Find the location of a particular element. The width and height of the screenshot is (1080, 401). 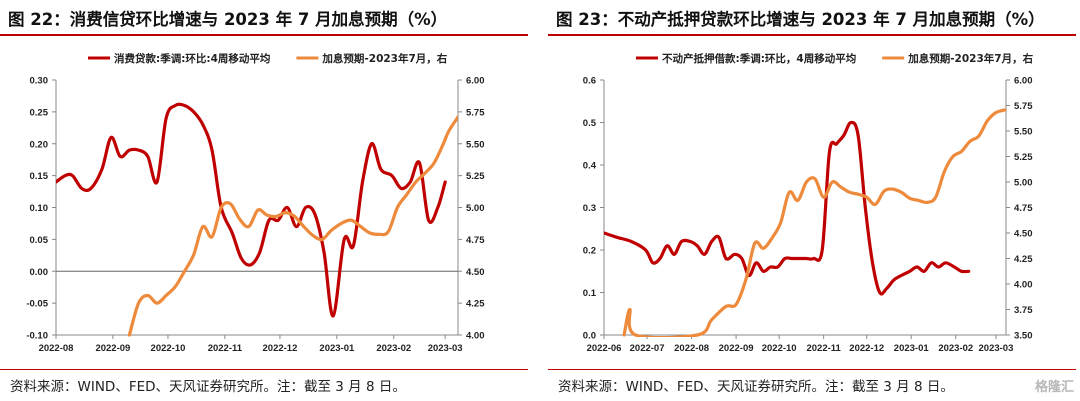

left-tick-label: 0.05 is located at coordinates (39, 240).